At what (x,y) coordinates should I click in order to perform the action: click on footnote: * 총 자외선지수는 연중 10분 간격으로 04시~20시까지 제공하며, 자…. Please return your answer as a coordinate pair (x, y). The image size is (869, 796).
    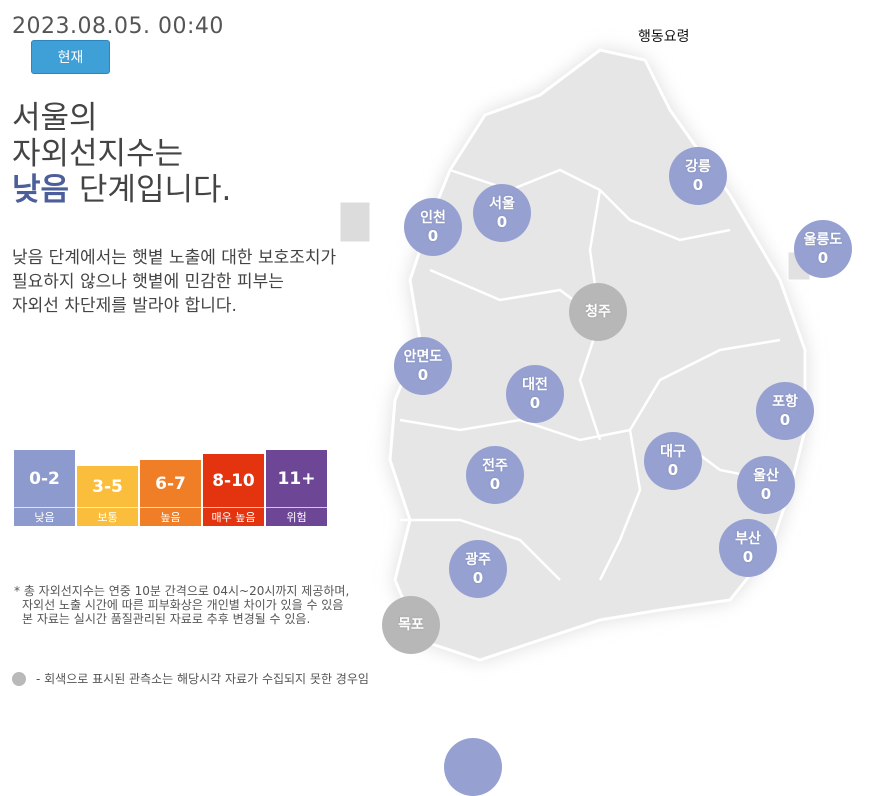
    Looking at the image, I should click on (209, 605).